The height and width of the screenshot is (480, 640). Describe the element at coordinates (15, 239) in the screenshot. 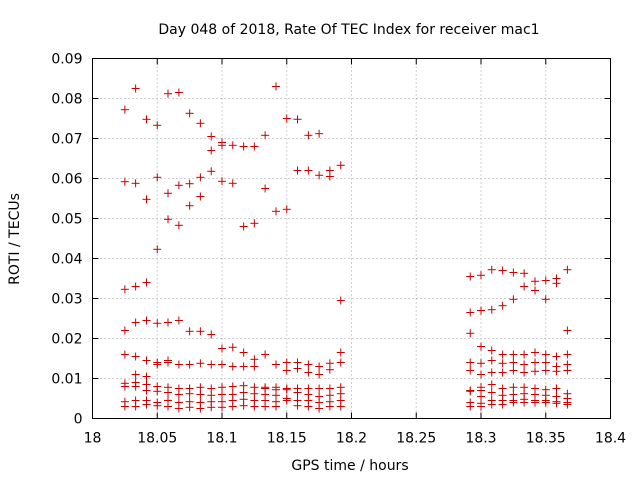

I see `y-axis-label: ROTI / TECUs` at that location.